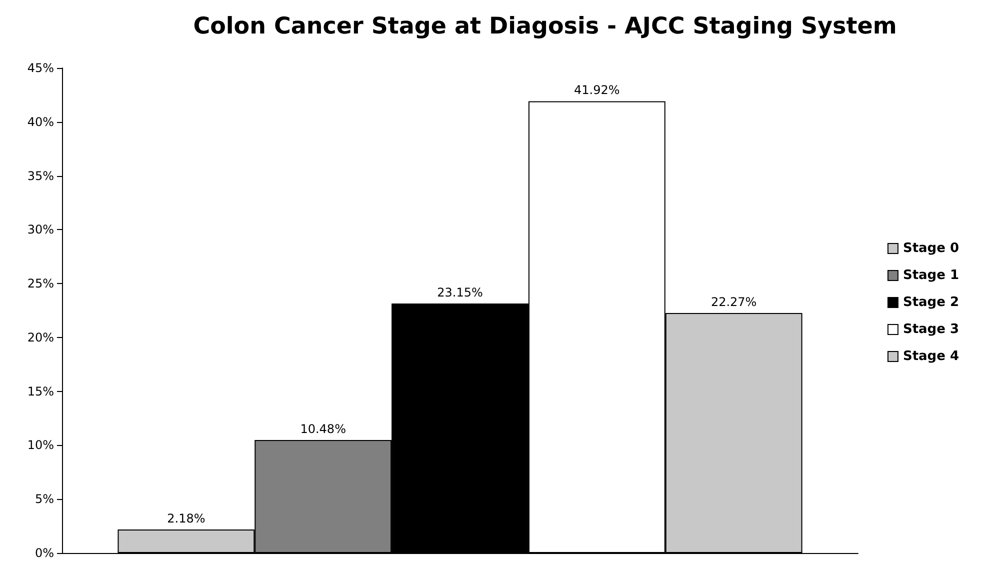 Image resolution: width=984 pixels, height=563 pixels. What do you see at coordinates (931, 275) in the screenshot?
I see `legend-label: Stage 1` at bounding box center [931, 275].